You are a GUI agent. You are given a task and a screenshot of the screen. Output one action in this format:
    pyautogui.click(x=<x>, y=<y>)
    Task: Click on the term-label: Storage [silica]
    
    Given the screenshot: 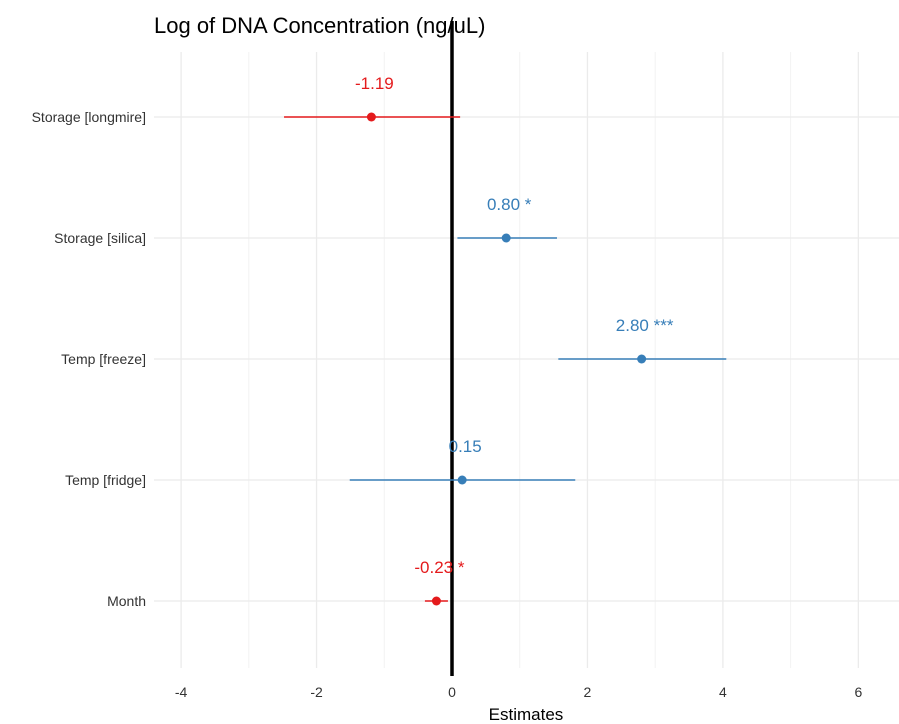 What is the action you would take?
    pyautogui.click(x=100, y=238)
    